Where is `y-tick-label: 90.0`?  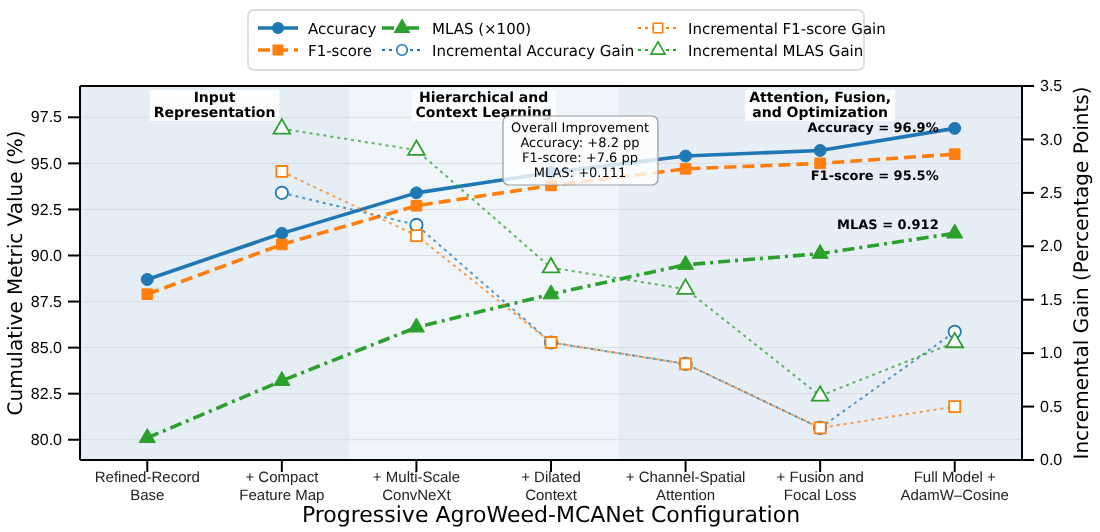
y-tick-label: 90.0 is located at coordinates (47, 255).